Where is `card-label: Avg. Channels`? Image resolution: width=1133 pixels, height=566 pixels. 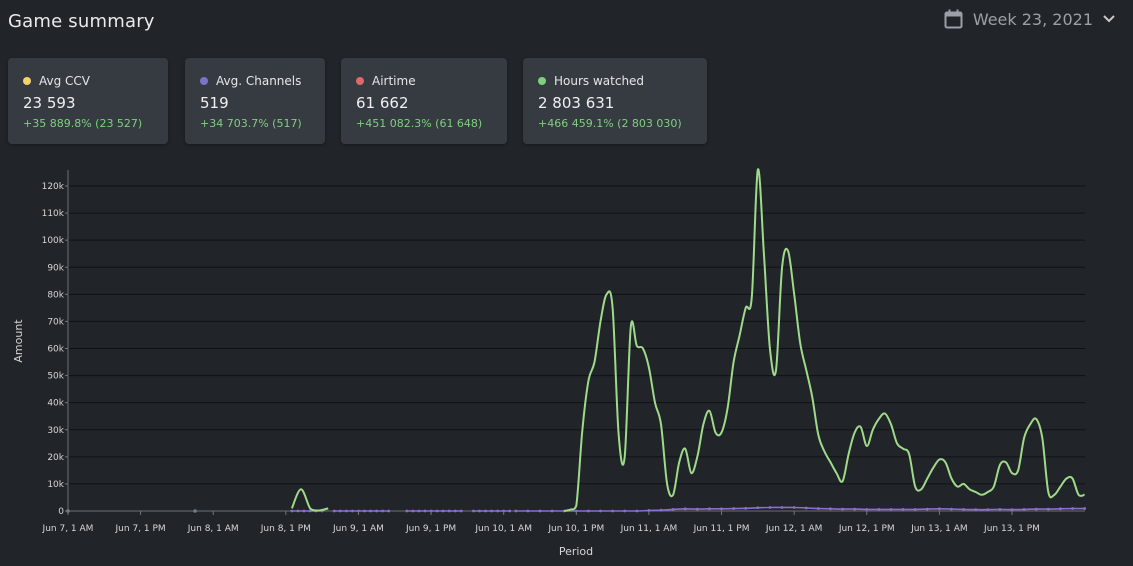 card-label: Avg. Channels is located at coordinates (259, 81).